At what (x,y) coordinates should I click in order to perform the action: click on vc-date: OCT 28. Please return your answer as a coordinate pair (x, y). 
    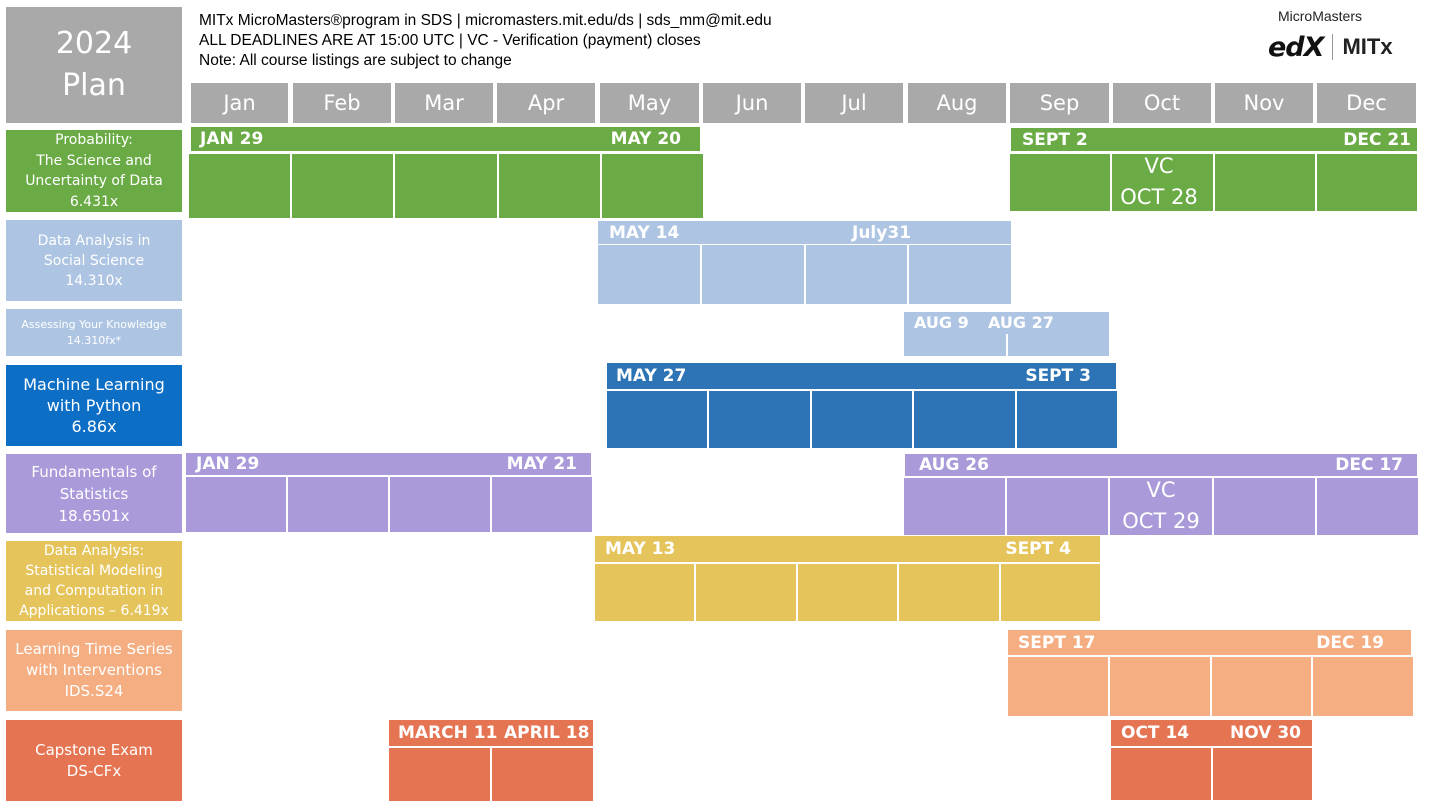
    Looking at the image, I should click on (1159, 197).